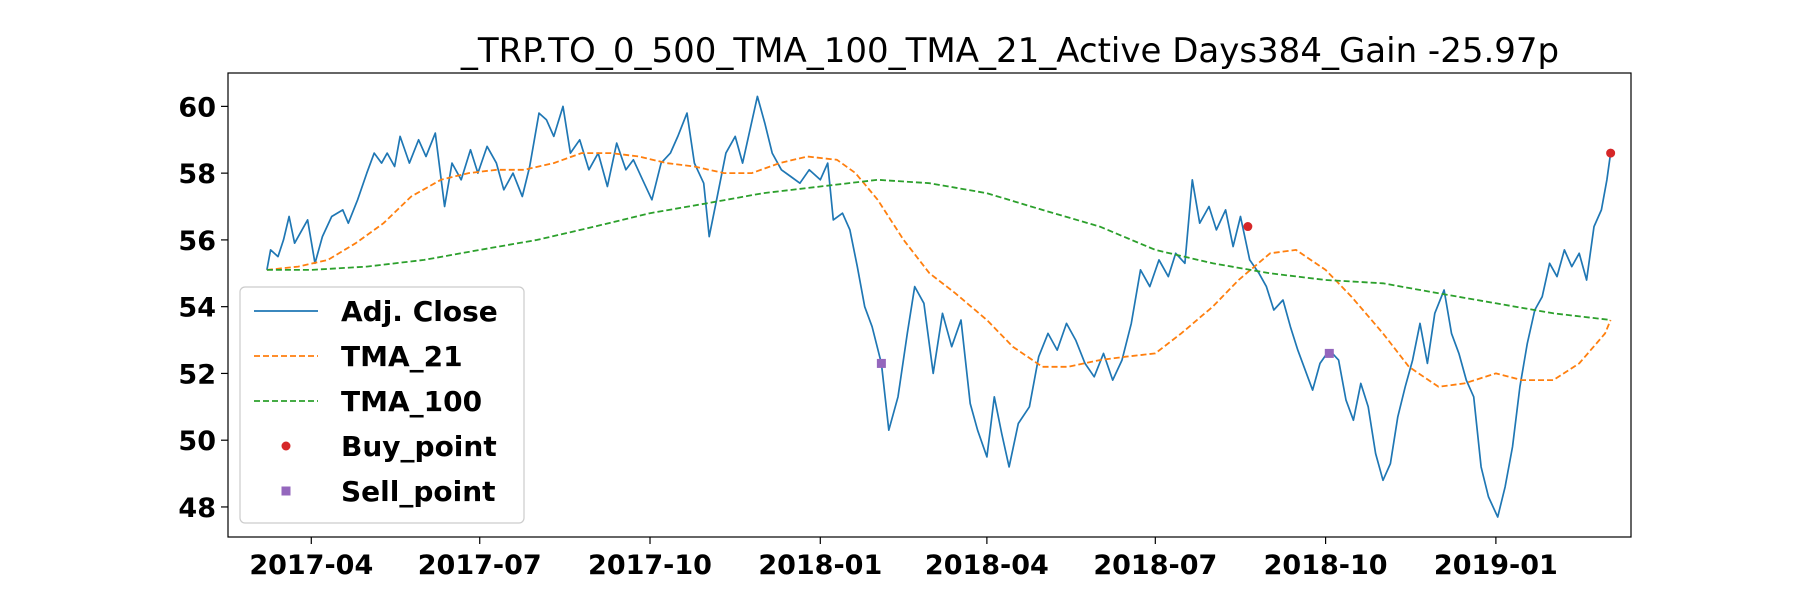 The width and height of the screenshot is (1800, 604). Describe the element at coordinates (1155, 565) in the screenshot. I see `x-tick-label: 2018-07` at that location.